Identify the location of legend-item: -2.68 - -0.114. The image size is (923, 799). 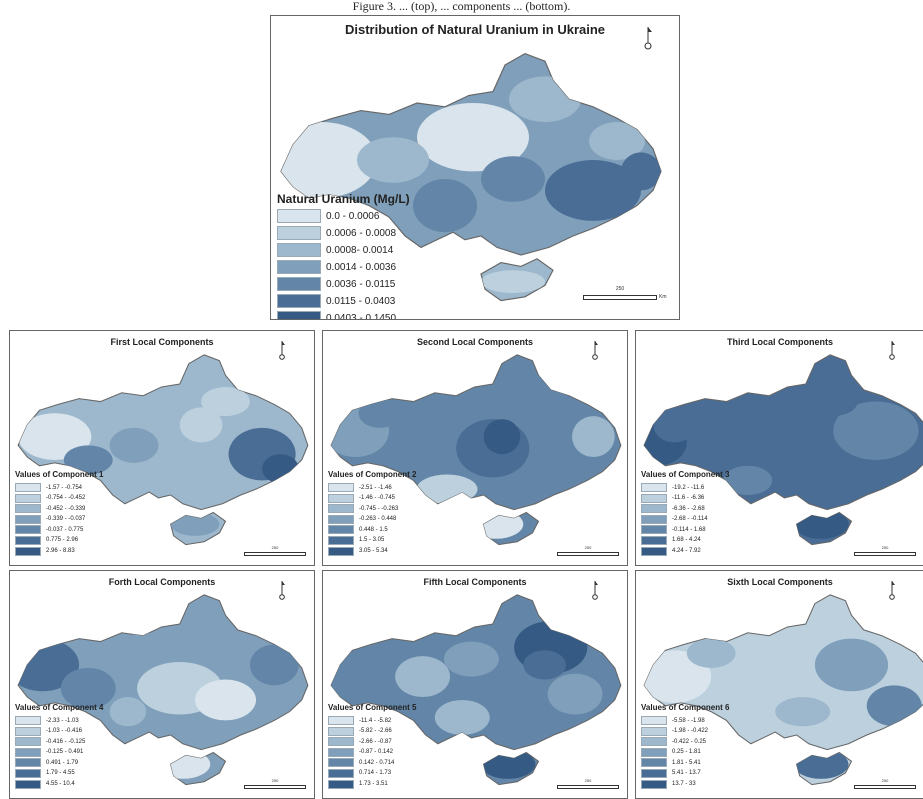
(685, 519).